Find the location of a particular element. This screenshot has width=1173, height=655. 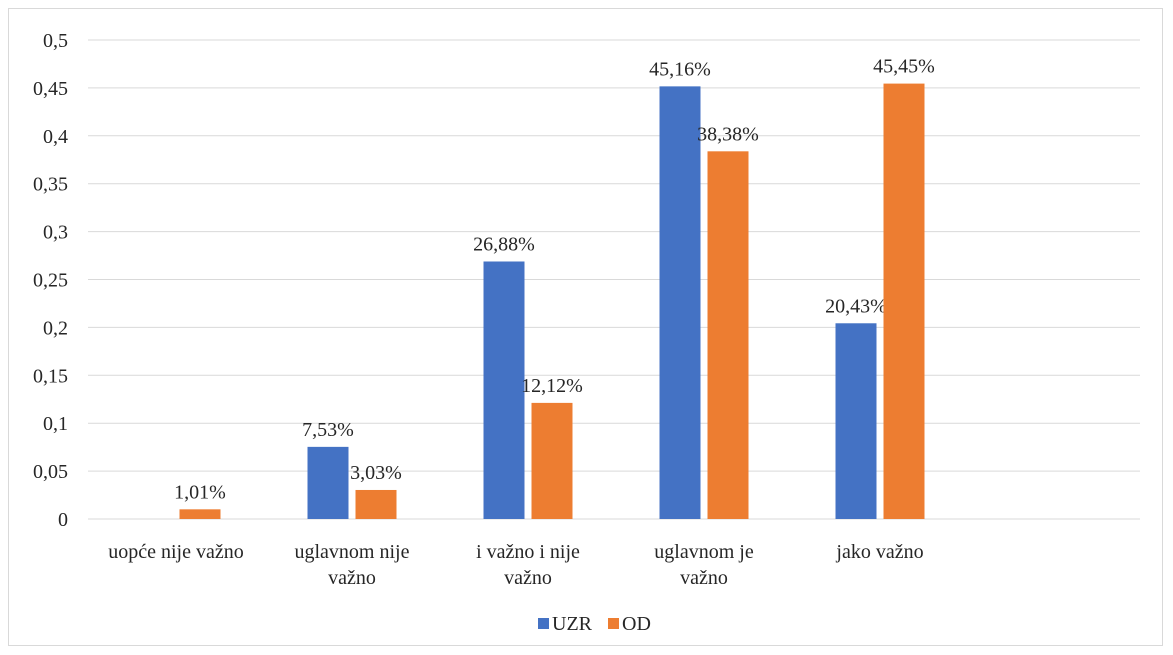

data-label: 45,45% is located at coordinates (904, 67).